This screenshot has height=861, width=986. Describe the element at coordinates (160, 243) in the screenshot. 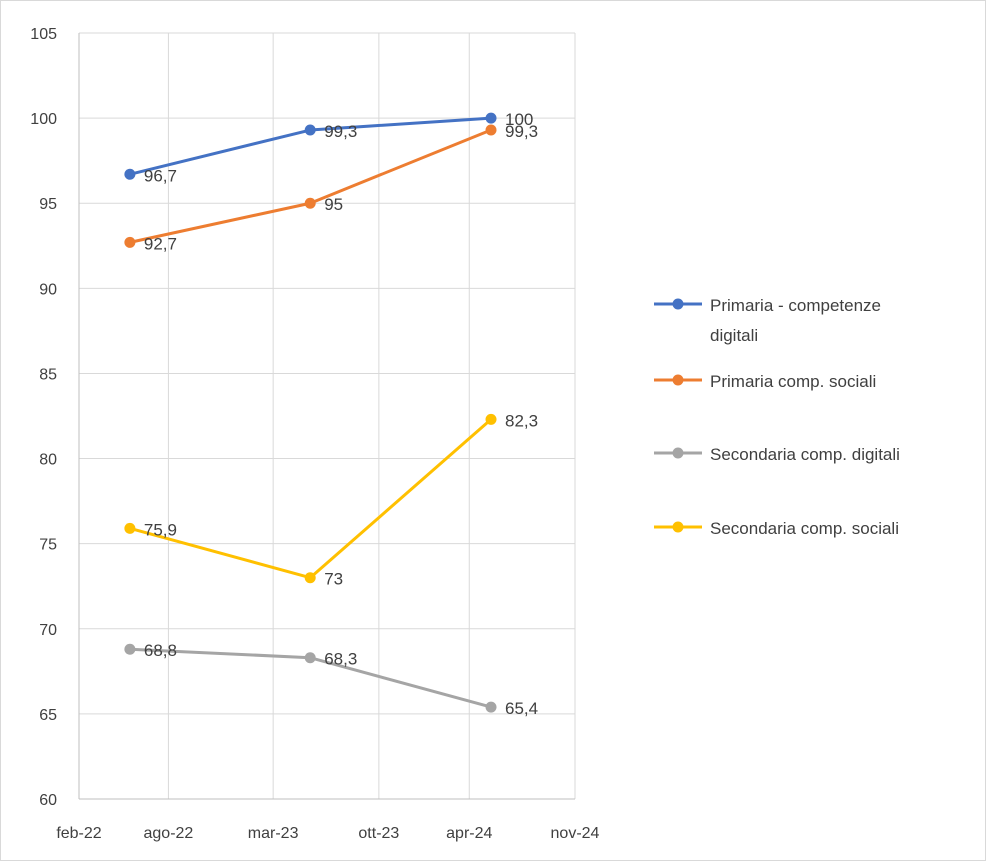

I see `data-label: 92,7` at that location.